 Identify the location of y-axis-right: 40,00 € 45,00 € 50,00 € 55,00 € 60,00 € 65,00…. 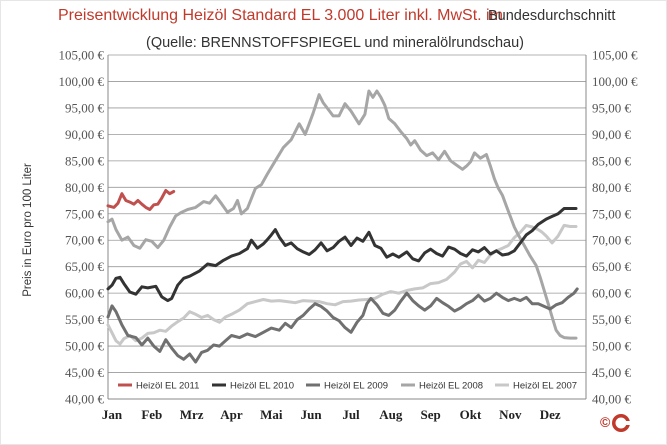
(615, 227).